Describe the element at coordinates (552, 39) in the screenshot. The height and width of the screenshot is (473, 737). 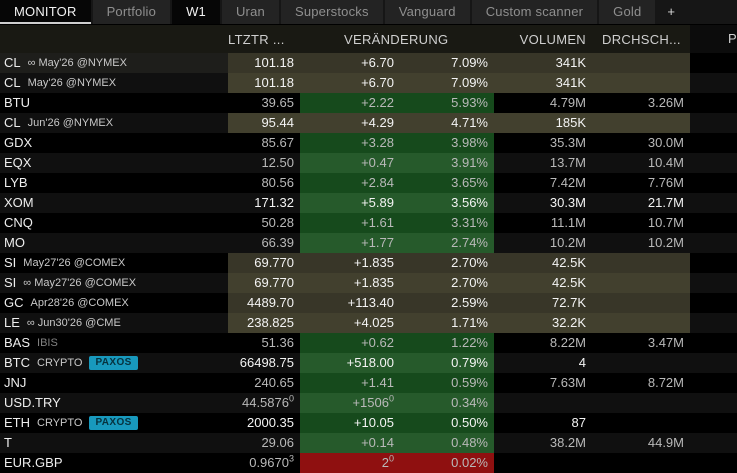
I see `header-volume: VOLUMEN` at that location.